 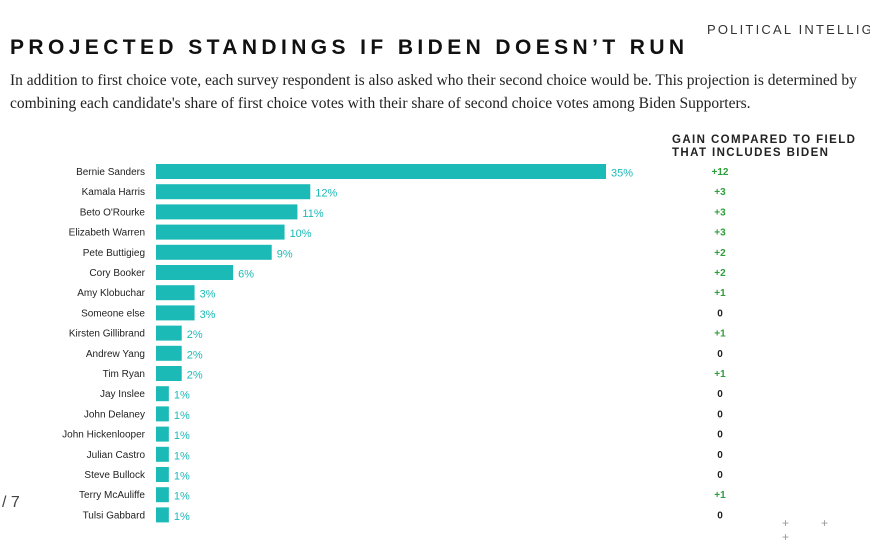 What do you see at coordinates (122, 394) in the screenshot?
I see `category-label: Jay Inslee` at bounding box center [122, 394].